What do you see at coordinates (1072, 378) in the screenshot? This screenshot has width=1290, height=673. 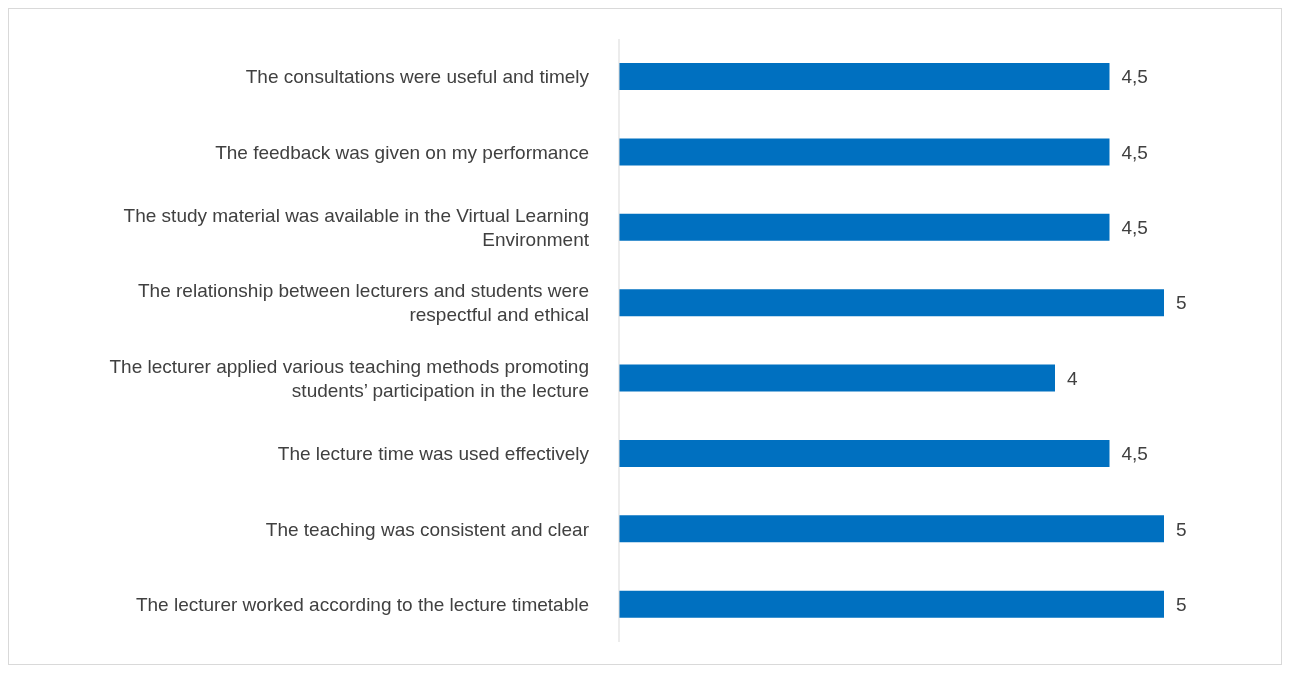 I see `data-label: 4` at bounding box center [1072, 378].